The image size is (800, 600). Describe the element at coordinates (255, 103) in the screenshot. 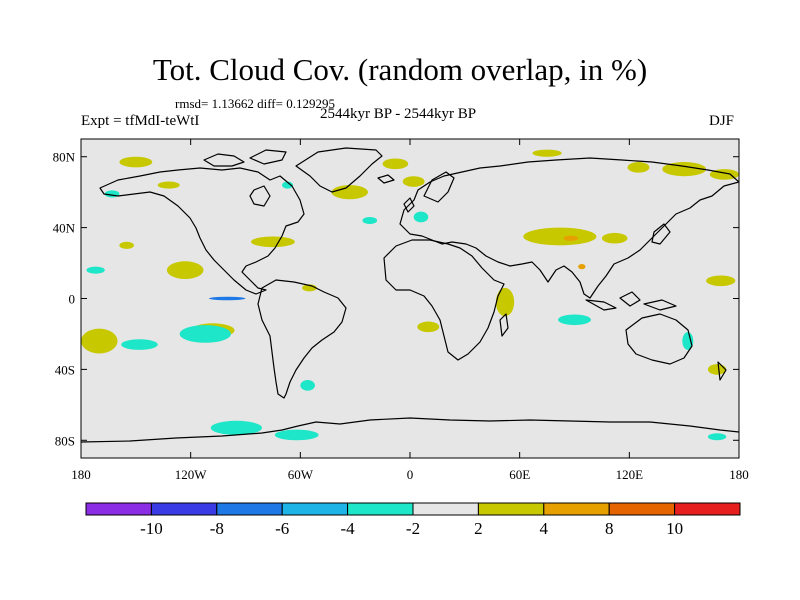

I see `stats-label: rmsd= 1.13662 diff= 0.129295` at that location.